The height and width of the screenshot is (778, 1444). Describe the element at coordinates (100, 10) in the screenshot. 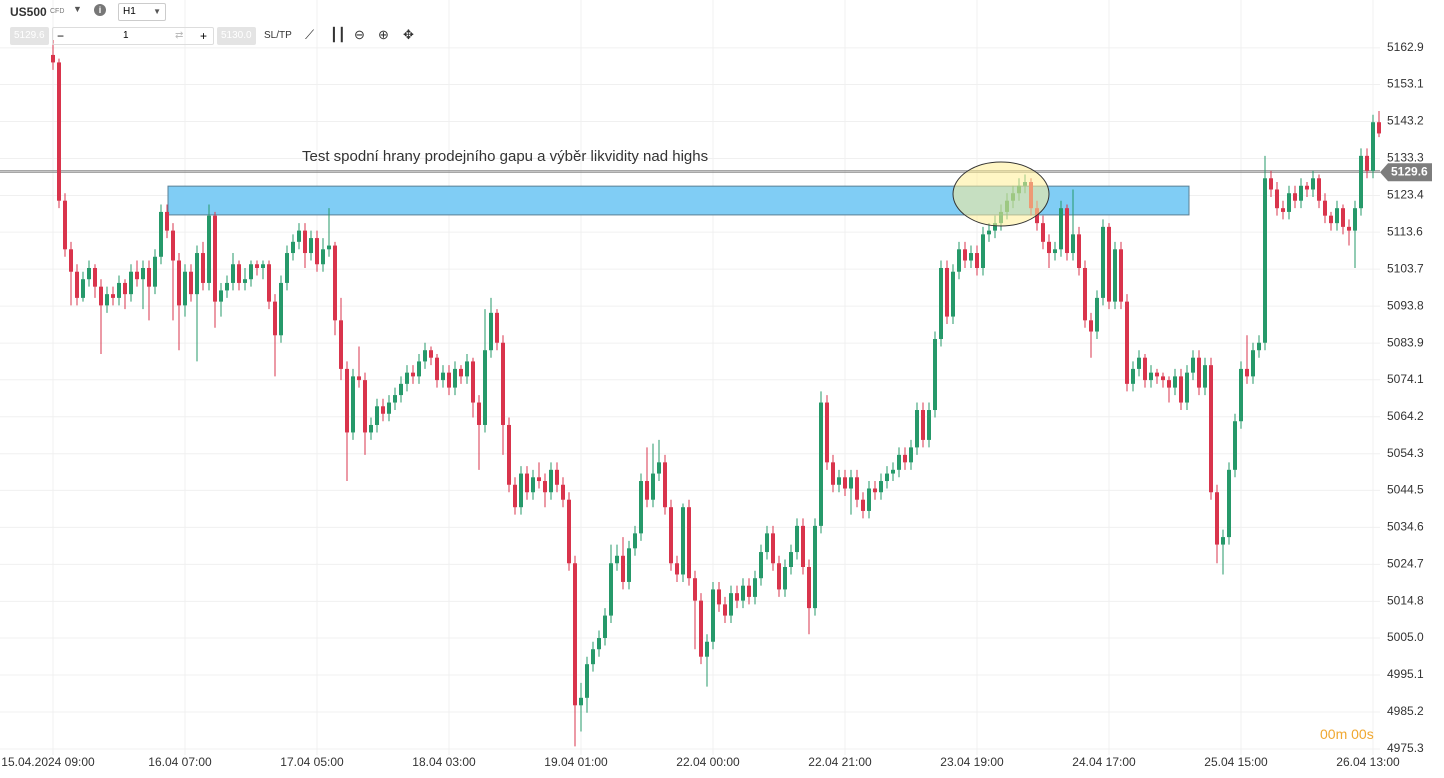

I see `info-icon: i` at that location.